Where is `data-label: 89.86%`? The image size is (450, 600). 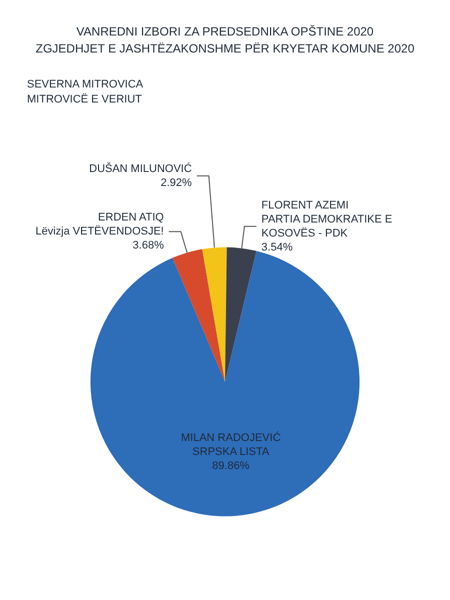
data-label: 89.86% is located at coordinates (231, 466).